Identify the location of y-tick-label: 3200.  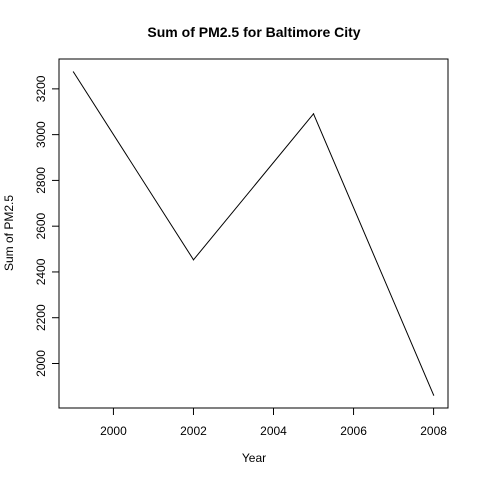
(41, 88).